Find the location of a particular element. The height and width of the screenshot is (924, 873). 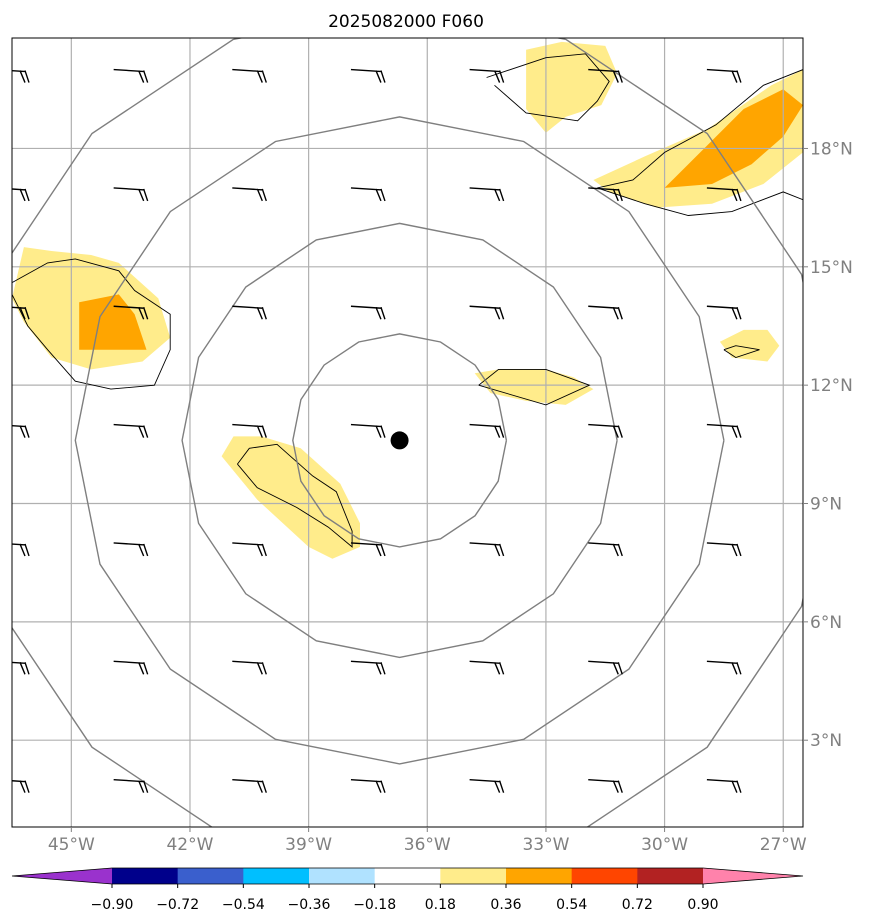

lat-label: 6°N is located at coordinates (826, 623).